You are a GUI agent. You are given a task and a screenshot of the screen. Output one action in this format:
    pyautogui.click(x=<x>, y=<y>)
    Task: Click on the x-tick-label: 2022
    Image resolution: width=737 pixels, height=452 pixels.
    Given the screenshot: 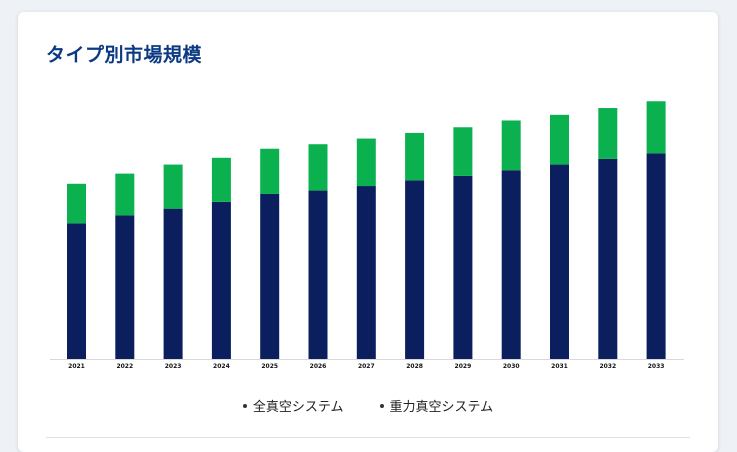 What is the action you would take?
    pyautogui.click(x=124, y=366)
    